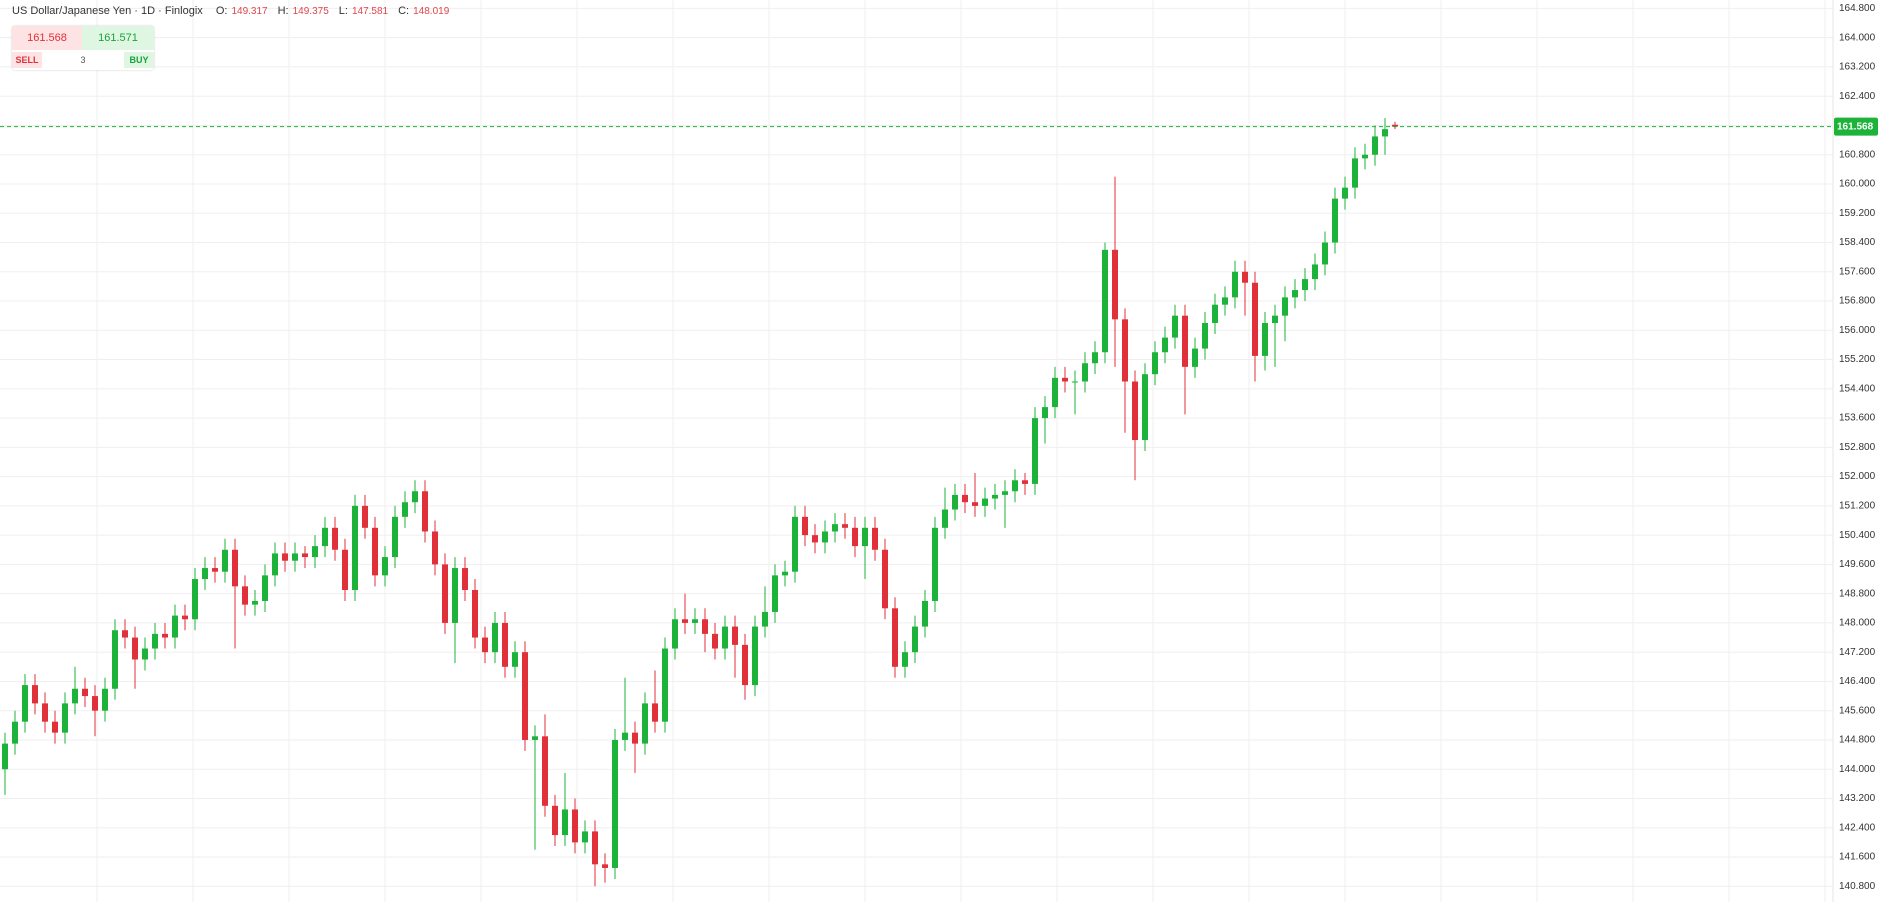 This screenshot has width=1879, height=902. Describe the element at coordinates (221, 11) in the screenshot. I see `ohlc-label: O:` at that location.